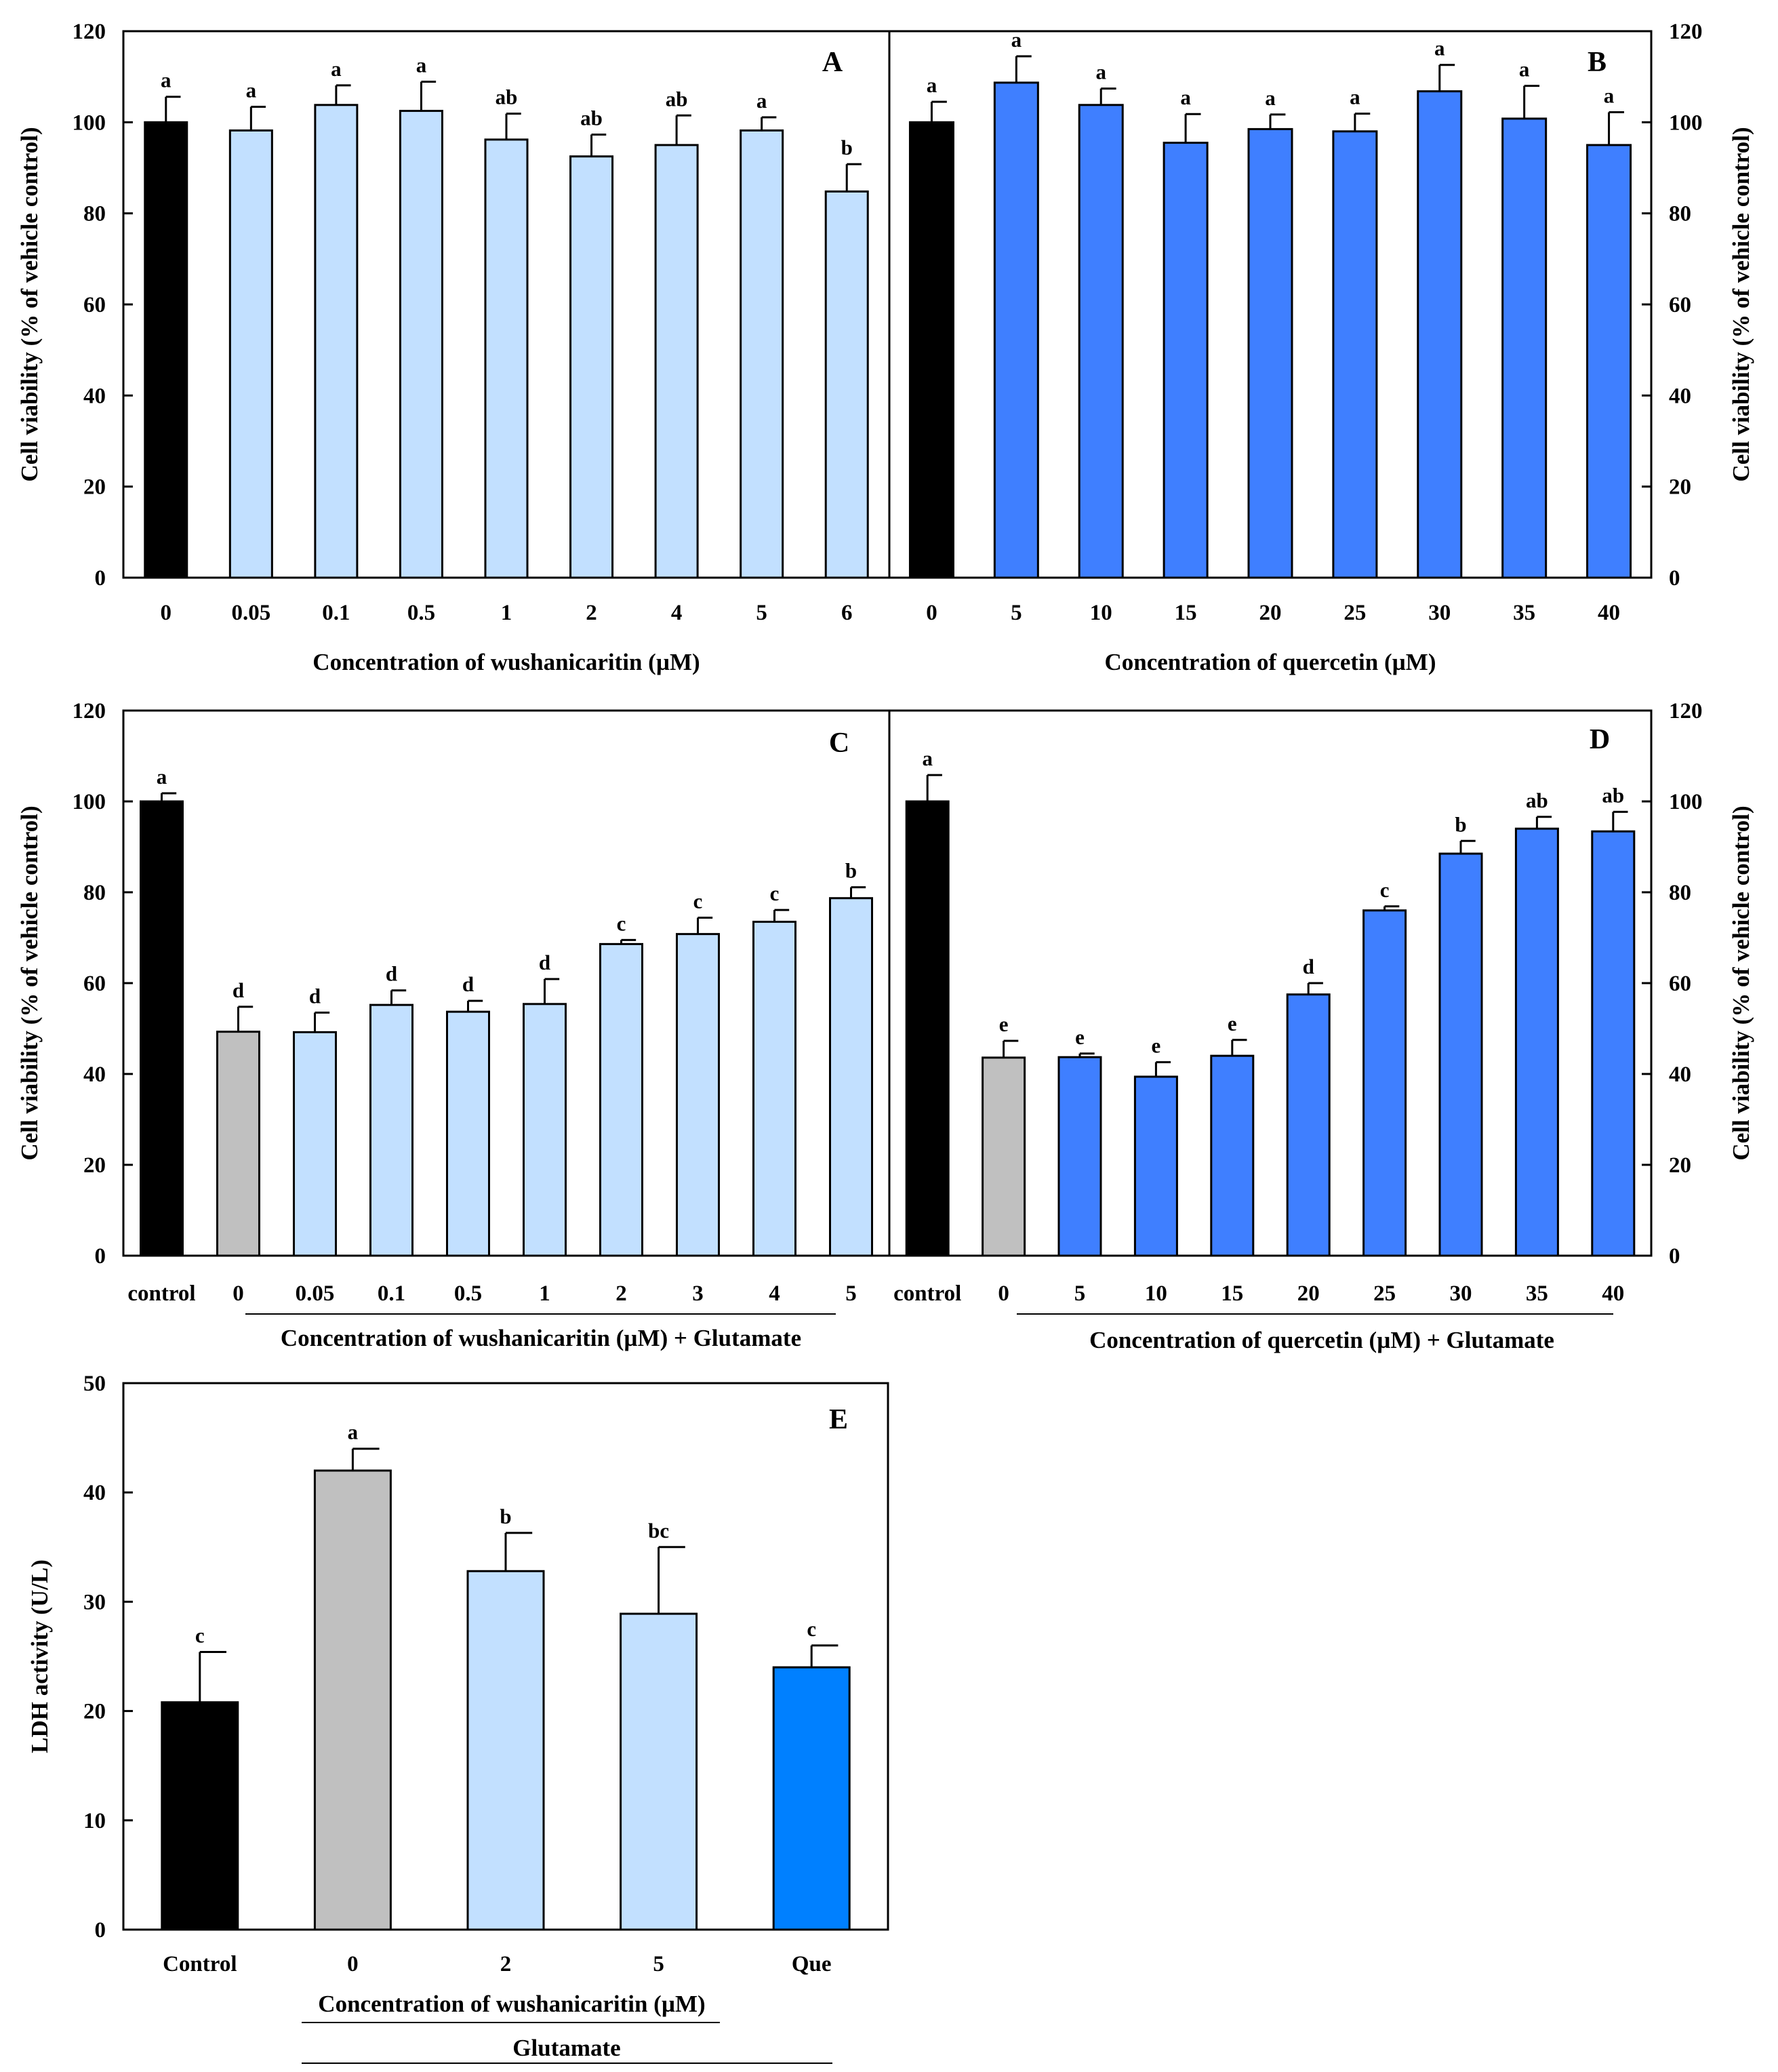  Describe the element at coordinates (839, 1419) in the screenshot. I see `panel-letter: E` at that location.